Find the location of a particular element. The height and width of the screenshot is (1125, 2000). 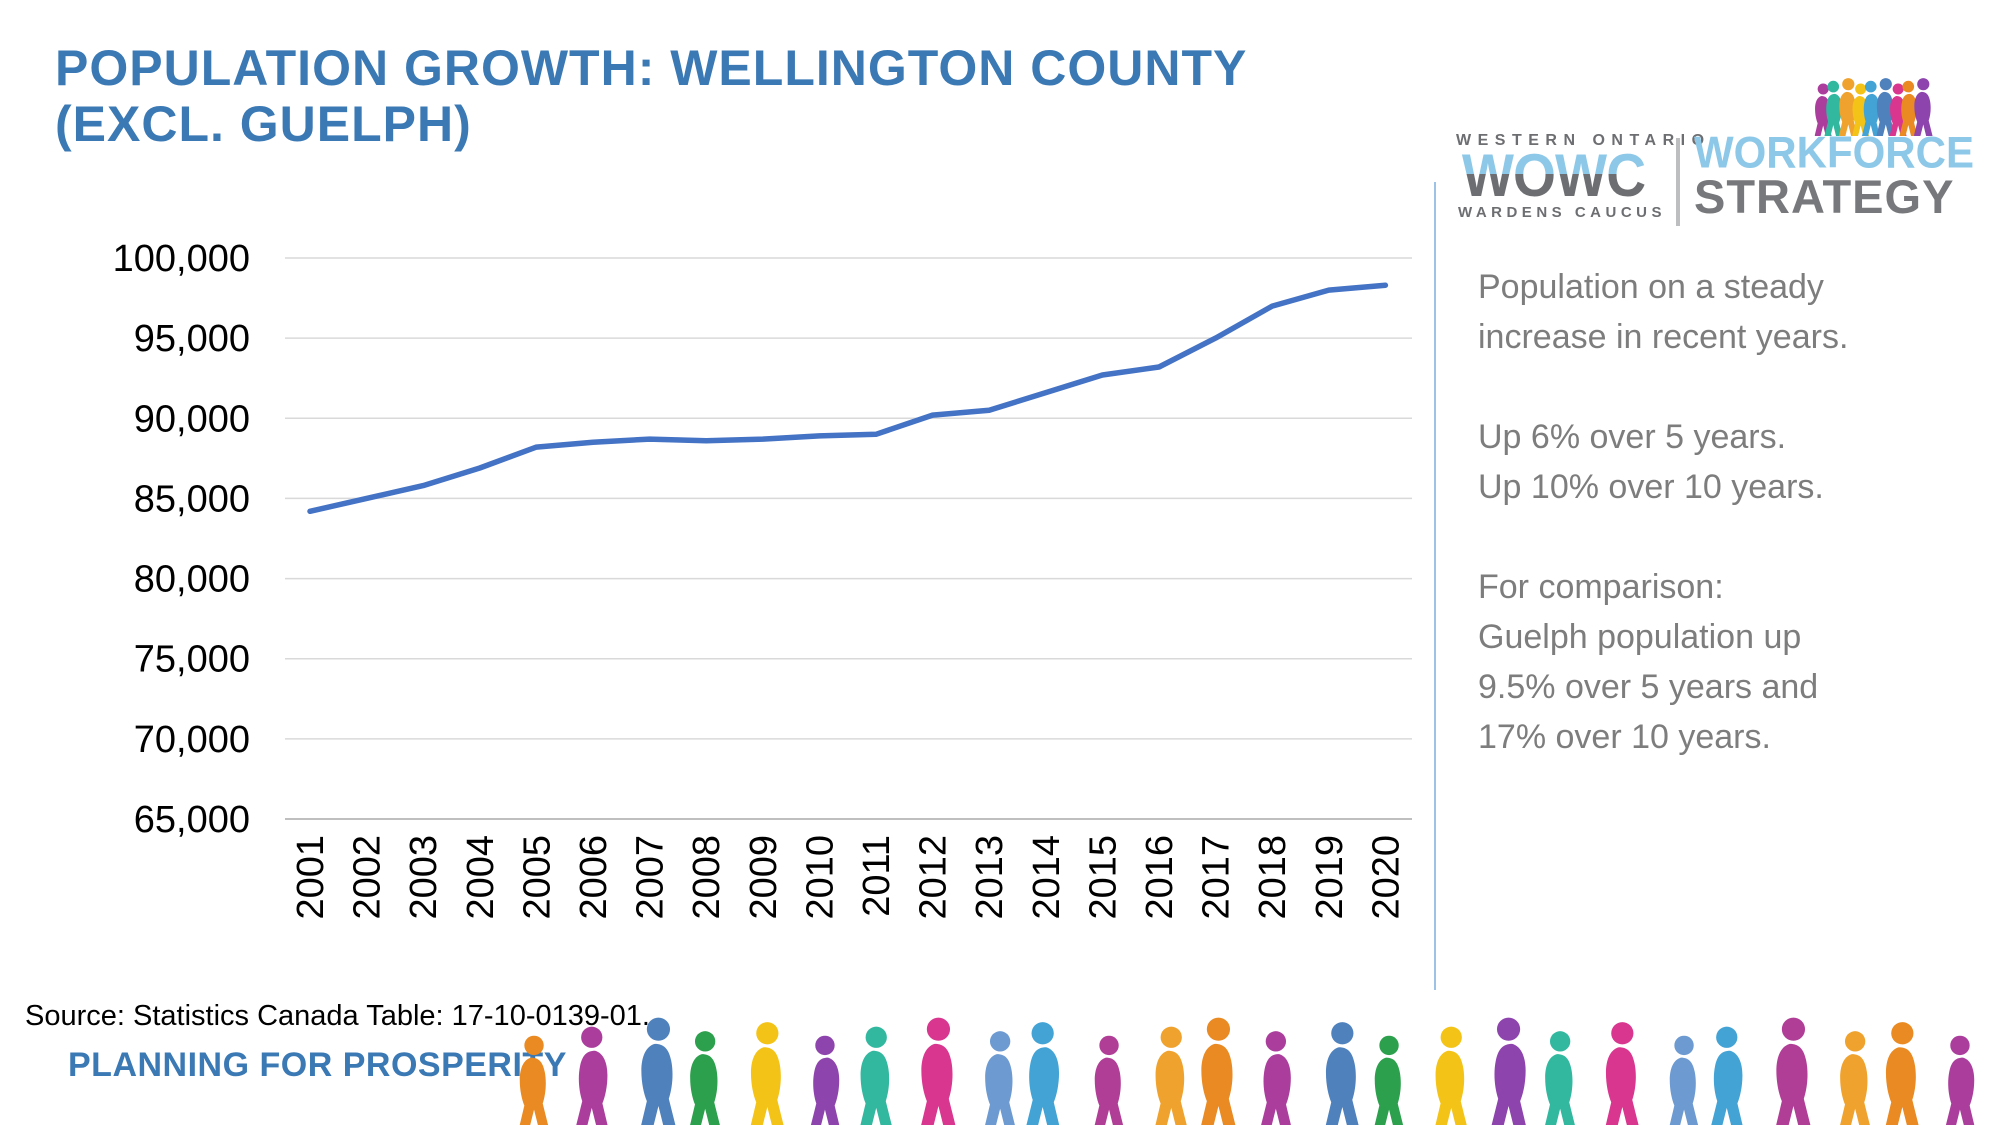

x-tick-label: 2019 is located at coordinates (1330, 877).